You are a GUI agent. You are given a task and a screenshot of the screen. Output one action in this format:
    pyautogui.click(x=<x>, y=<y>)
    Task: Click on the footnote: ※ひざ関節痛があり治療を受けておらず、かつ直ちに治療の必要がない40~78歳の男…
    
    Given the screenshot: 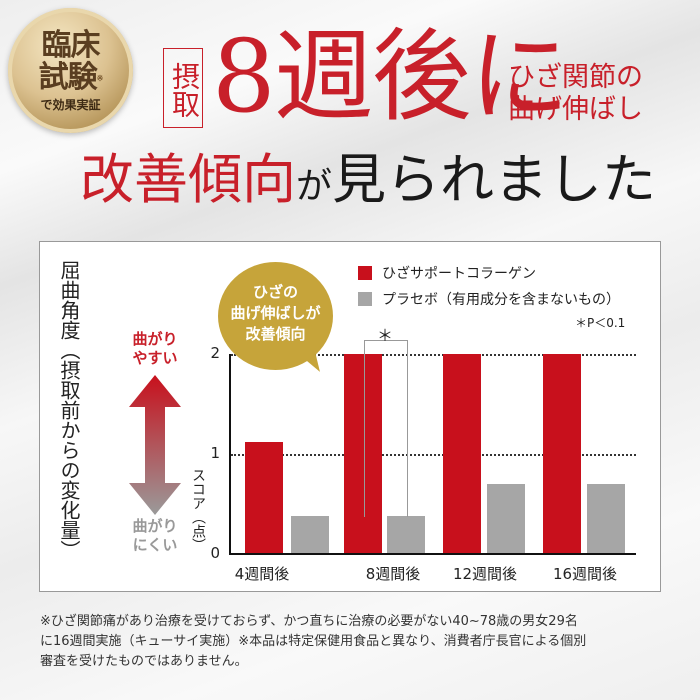 What is the action you would take?
    pyautogui.click(x=352, y=642)
    